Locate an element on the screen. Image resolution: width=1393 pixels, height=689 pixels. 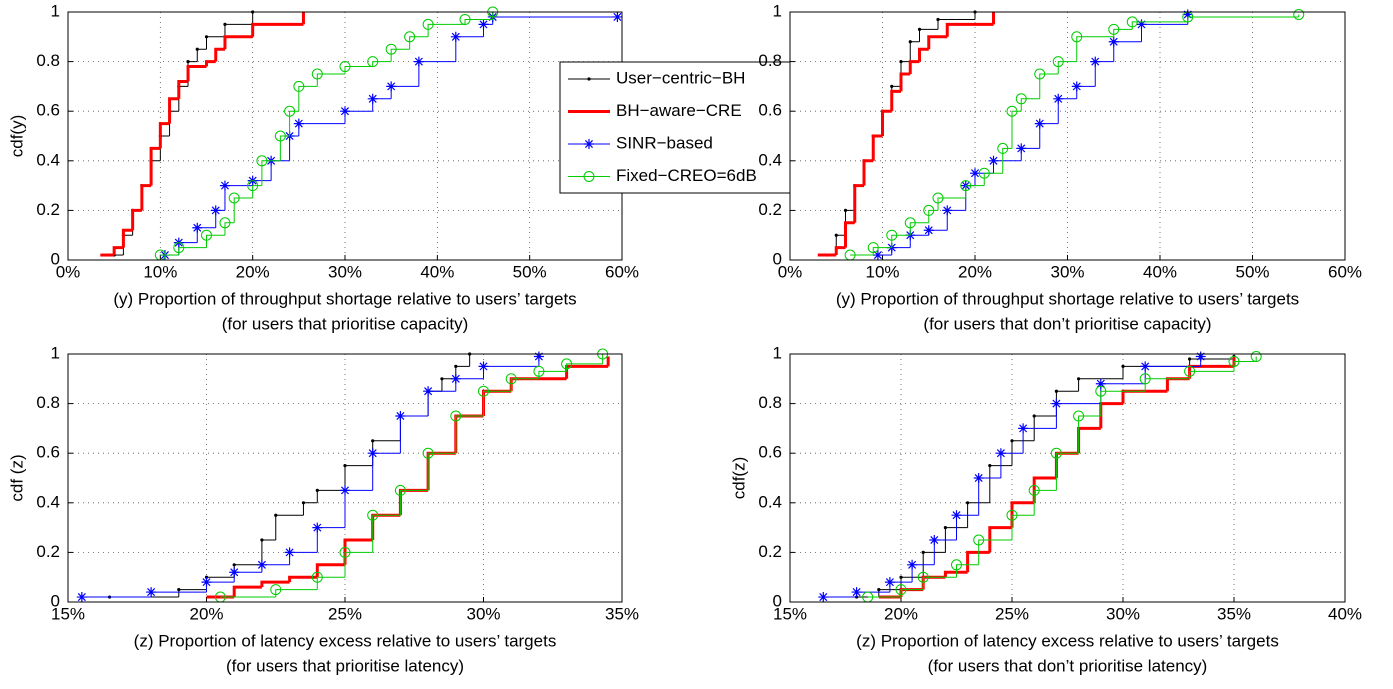
y-axis-label: cdf(y) is located at coordinates (16, 136).